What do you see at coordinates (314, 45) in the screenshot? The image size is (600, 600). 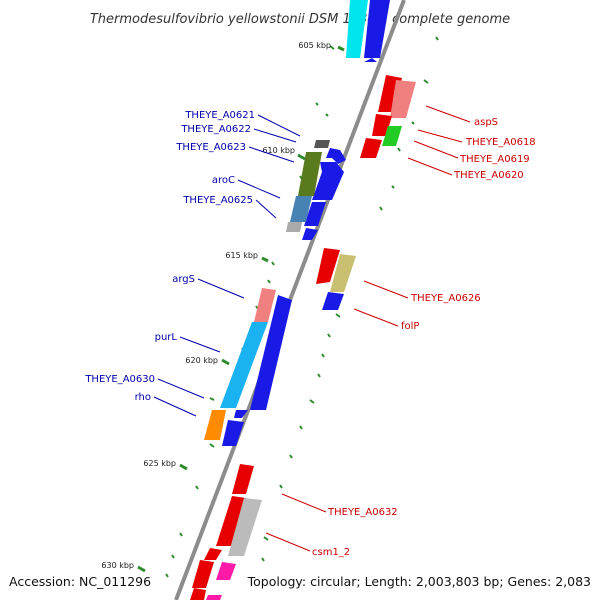 I see `tick-label: 605 kbp` at bounding box center [314, 45].